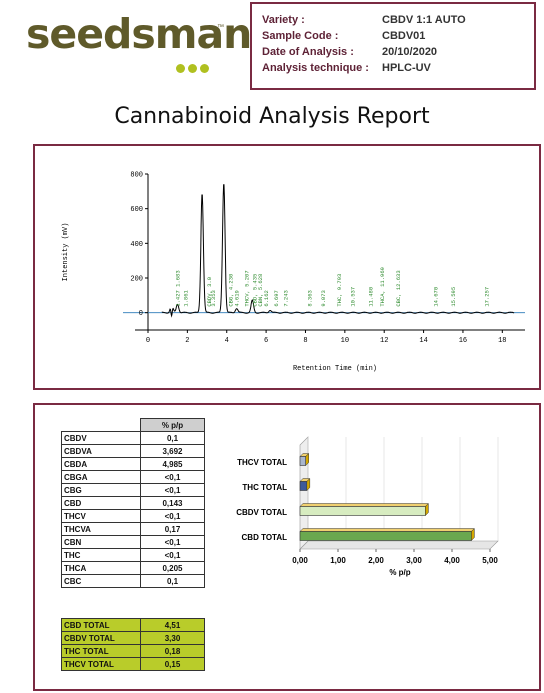 Image resolution: width=544 pixels, height=693 pixels. Describe the element at coordinates (136, 280) in the screenshot. I see `y-tick-label: 200` at that location.